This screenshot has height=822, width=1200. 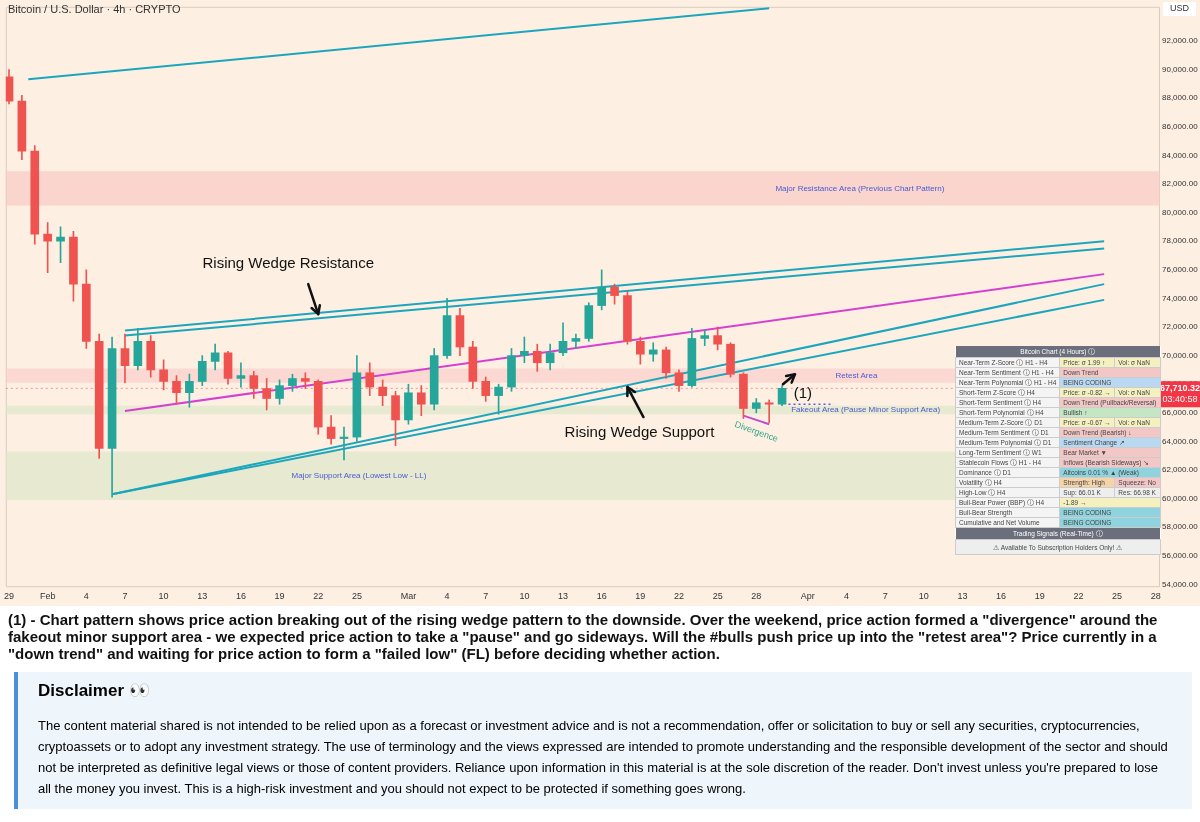 What do you see at coordinates (866, 410) in the screenshot?
I see `band-label: Fakeout Area (Pause Minor Support Area)` at bounding box center [866, 410].